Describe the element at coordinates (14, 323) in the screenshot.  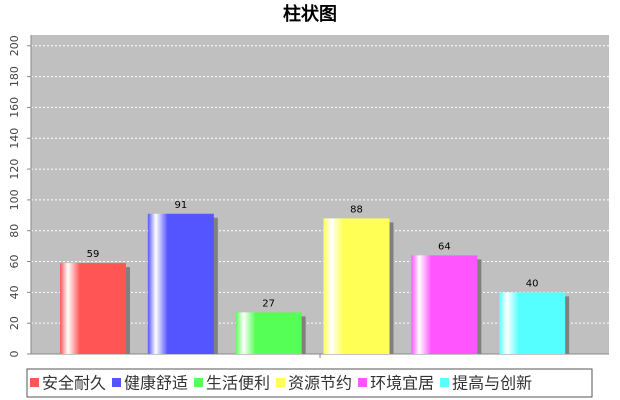
I see `y-tick-label: 20` at that location.